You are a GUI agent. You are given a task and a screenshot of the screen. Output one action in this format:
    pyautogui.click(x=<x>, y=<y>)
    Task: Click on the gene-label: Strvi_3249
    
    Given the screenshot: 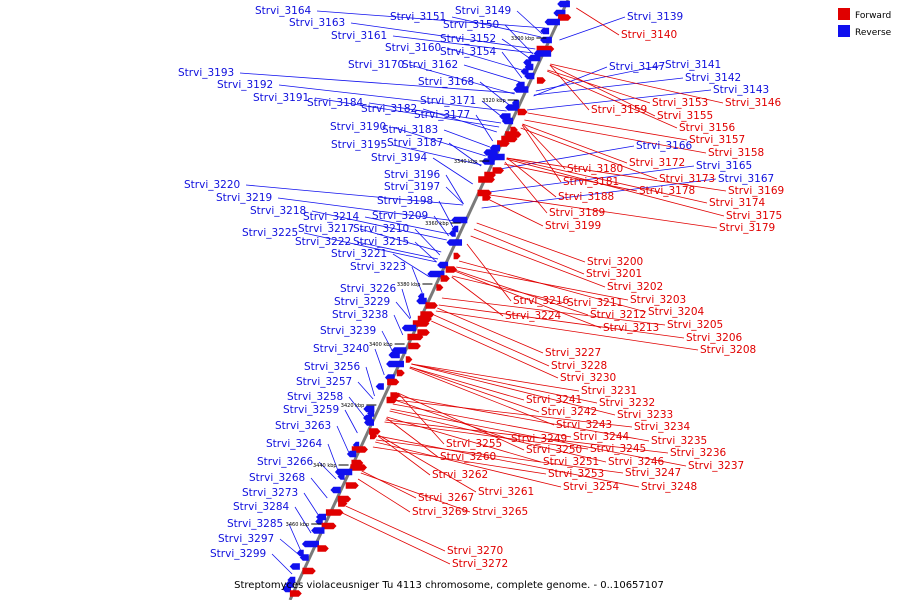 What is the action you would take?
    pyautogui.click(x=539, y=439)
    